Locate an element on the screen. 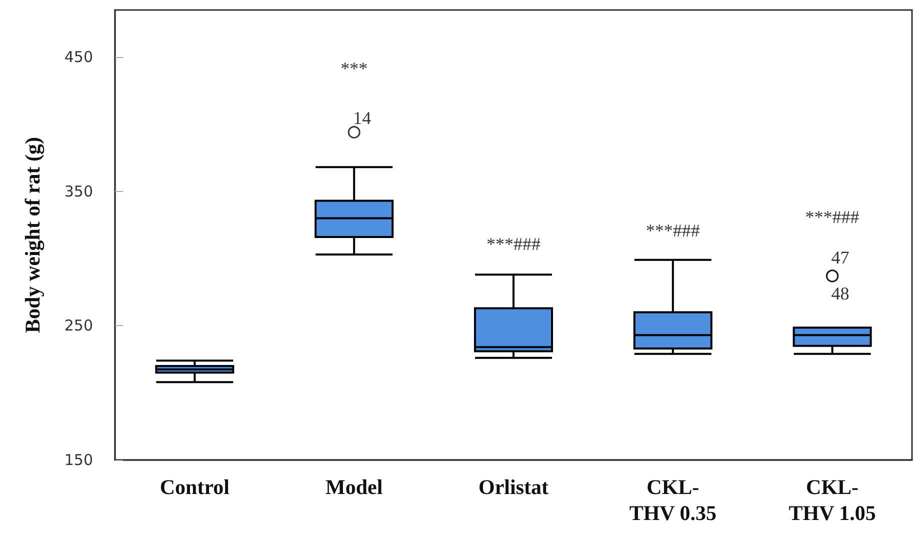 The image size is (914, 533). y-tick-label: 450 is located at coordinates (78, 57).